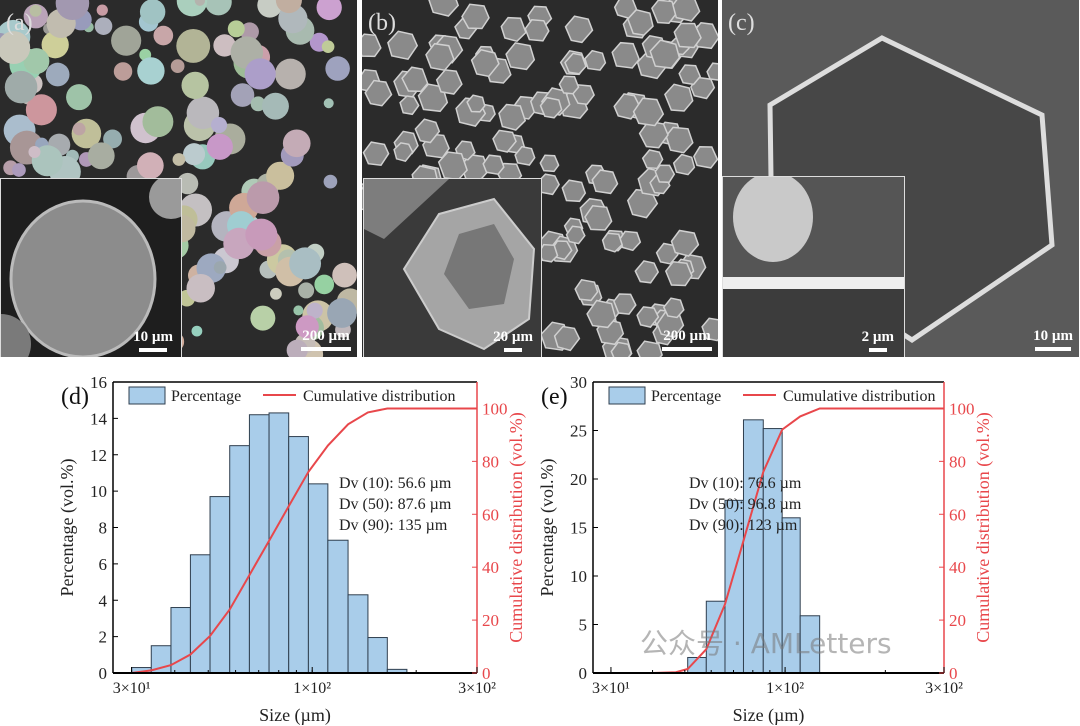  I want to click on dv-annotation: Dv (10): 56.6 µm, so click(395, 483).